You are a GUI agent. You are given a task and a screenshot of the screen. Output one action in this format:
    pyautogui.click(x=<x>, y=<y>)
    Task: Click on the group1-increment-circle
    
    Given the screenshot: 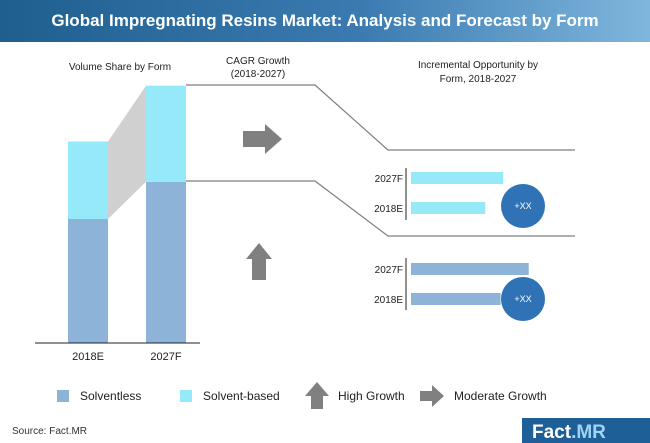 What is the action you would take?
    pyautogui.click(x=523, y=206)
    